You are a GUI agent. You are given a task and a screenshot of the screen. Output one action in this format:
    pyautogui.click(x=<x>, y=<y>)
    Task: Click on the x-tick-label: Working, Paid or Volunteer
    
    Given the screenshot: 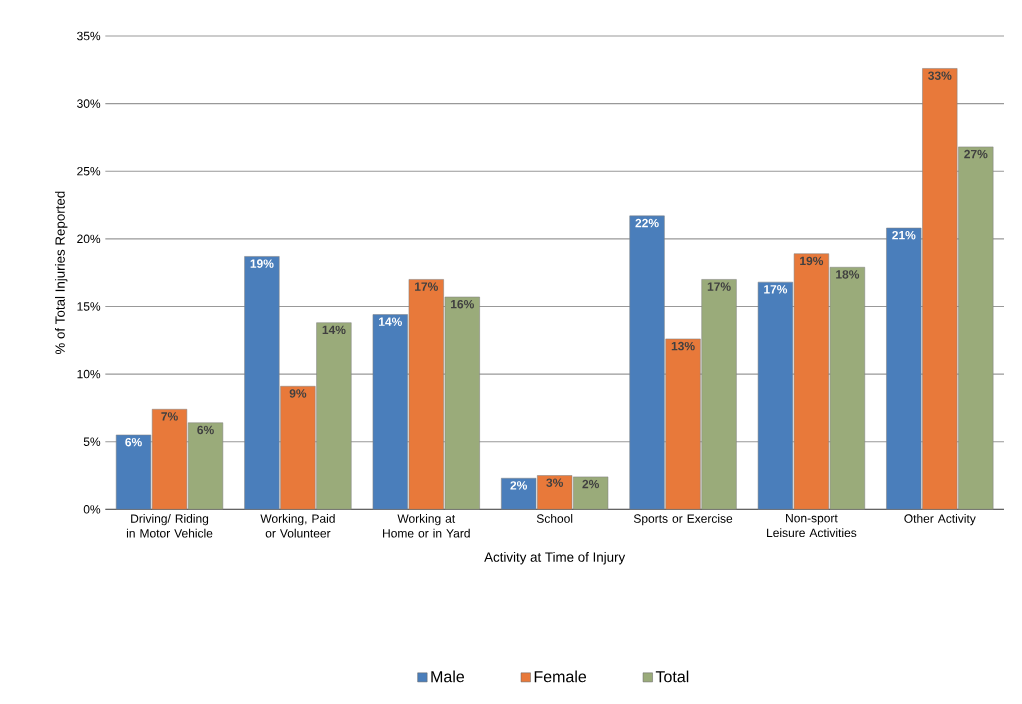 What is the action you would take?
    pyautogui.click(x=297, y=526)
    